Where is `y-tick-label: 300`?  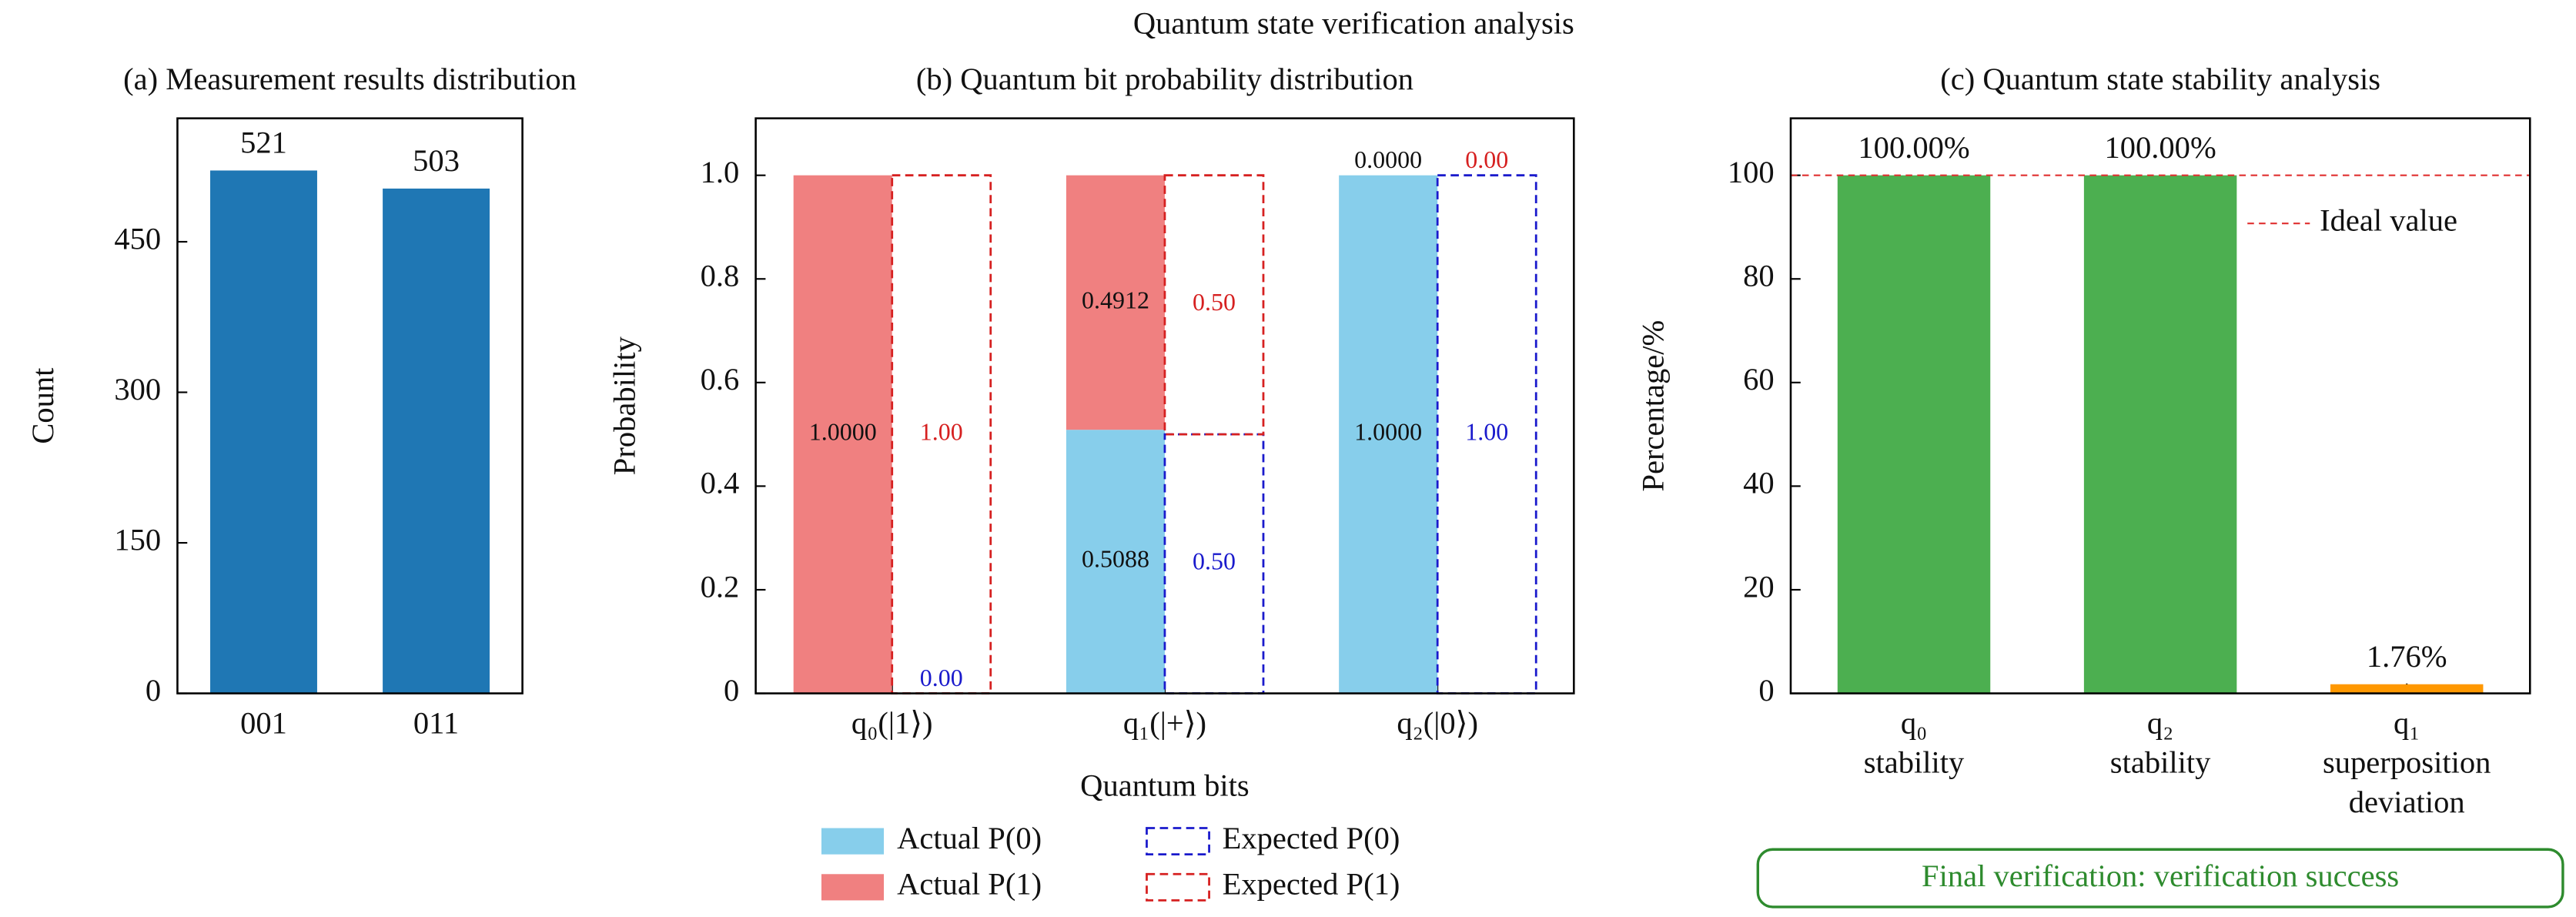 y-tick-label: 300 is located at coordinates (137, 389).